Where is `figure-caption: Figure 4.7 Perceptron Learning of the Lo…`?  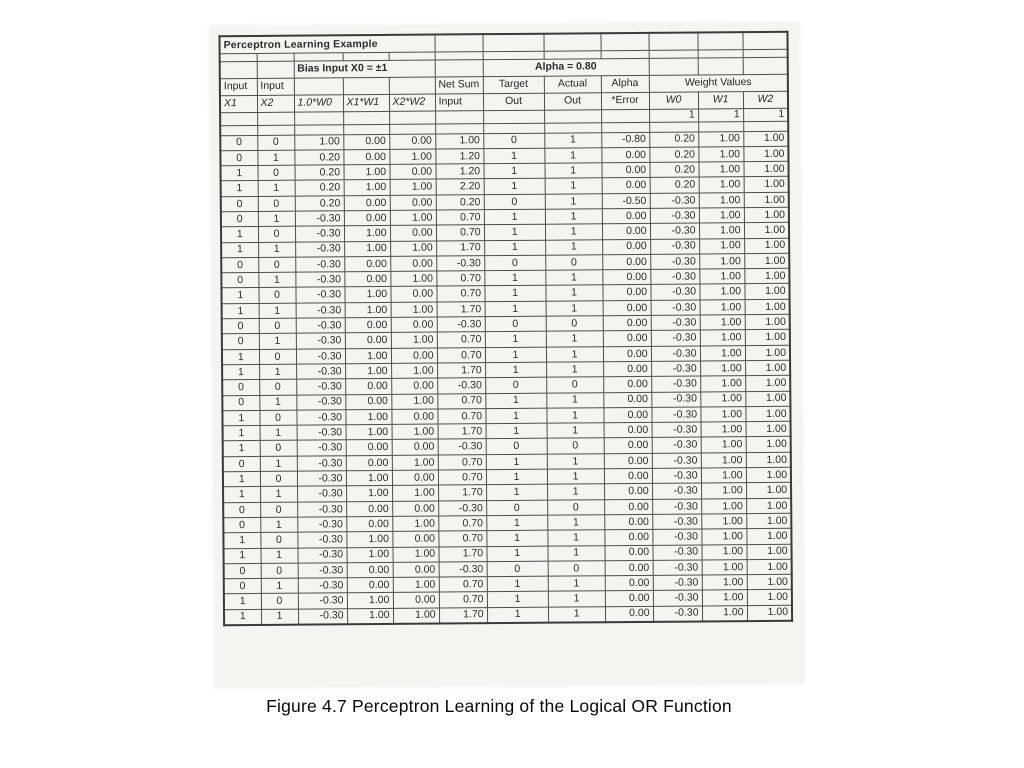
figure-caption: Figure 4.7 Perceptron Learning of the Lo… is located at coordinates (499, 706).